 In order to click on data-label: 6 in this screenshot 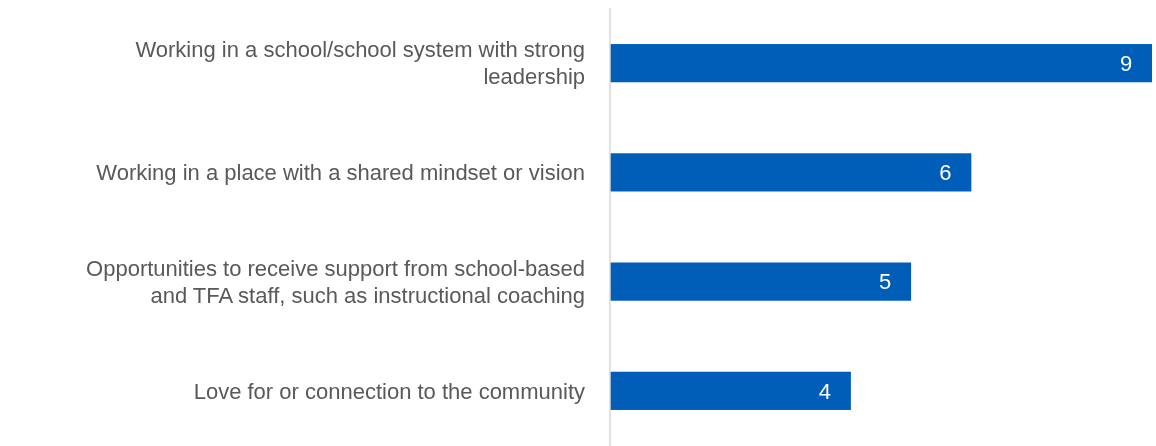, I will do `click(945, 173)`.